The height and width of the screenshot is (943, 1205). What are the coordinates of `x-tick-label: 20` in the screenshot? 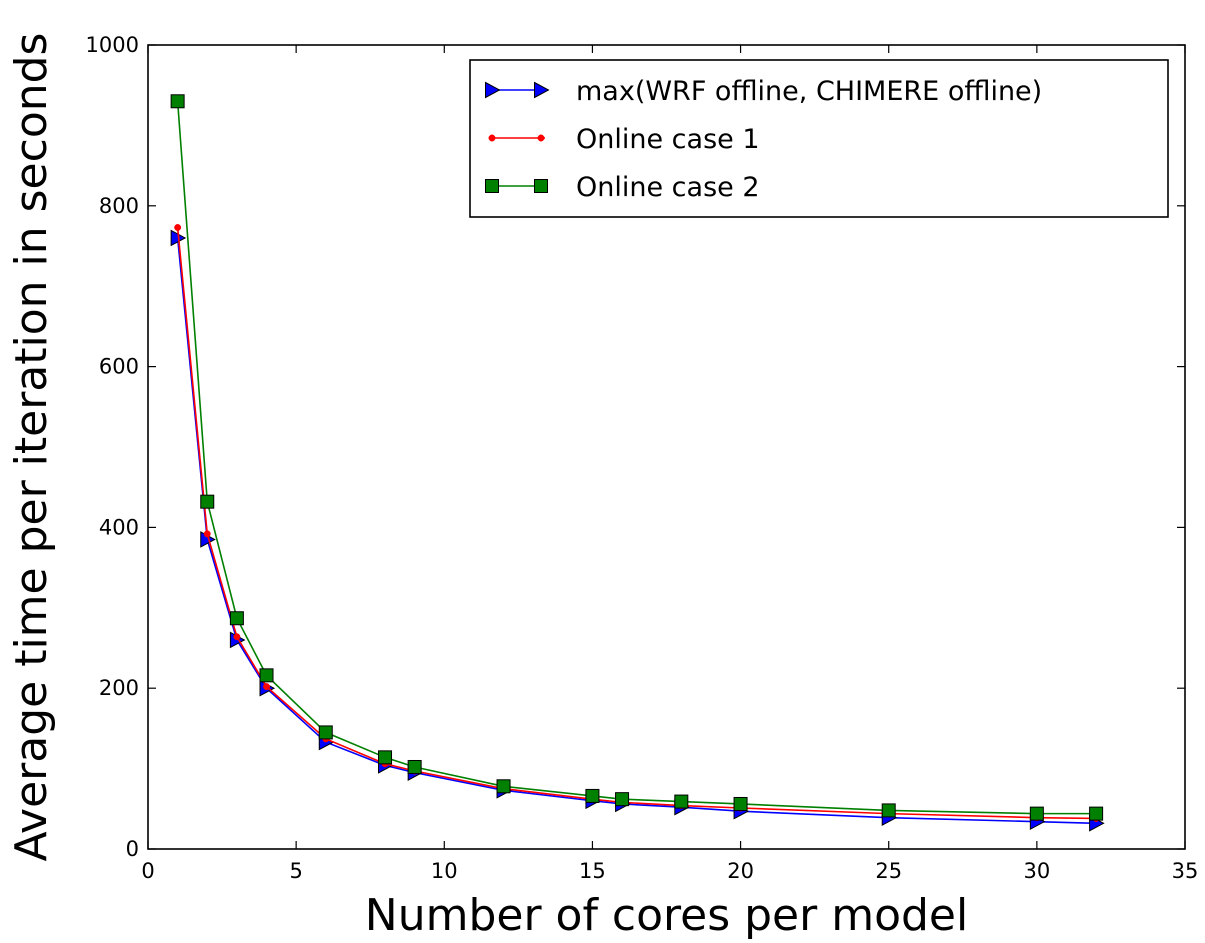 It's located at (740, 871).